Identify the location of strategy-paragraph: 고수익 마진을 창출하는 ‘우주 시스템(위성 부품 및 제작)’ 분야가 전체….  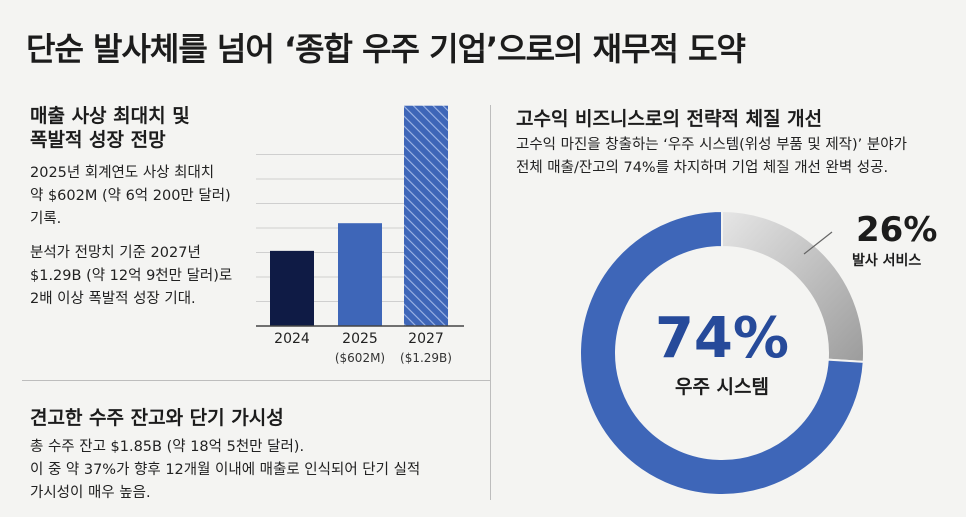
(711, 157).